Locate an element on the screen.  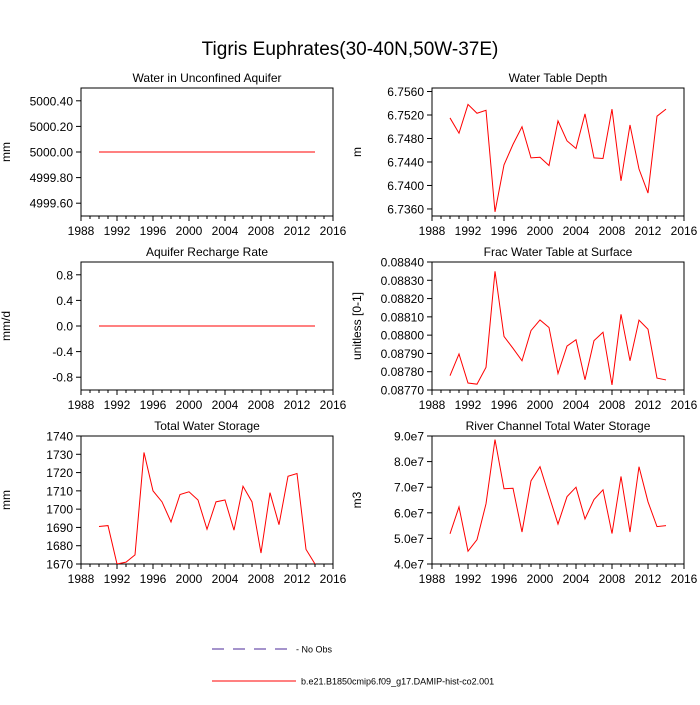
chart-6-frame is located at coordinates (558, 500).